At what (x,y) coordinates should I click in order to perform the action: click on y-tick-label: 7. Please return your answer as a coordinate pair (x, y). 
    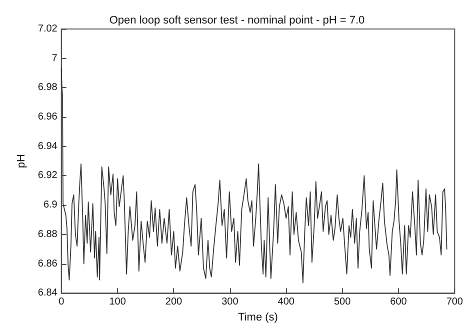
    Looking at the image, I should click on (55, 58).